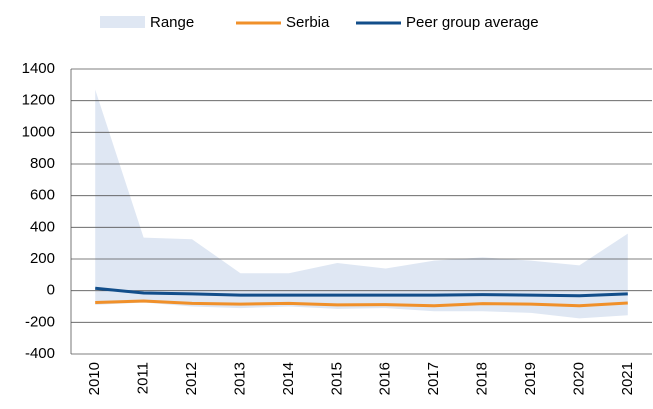 The image size is (653, 409). Describe the element at coordinates (42, 195) in the screenshot. I see `y-tick-label: 600` at that location.